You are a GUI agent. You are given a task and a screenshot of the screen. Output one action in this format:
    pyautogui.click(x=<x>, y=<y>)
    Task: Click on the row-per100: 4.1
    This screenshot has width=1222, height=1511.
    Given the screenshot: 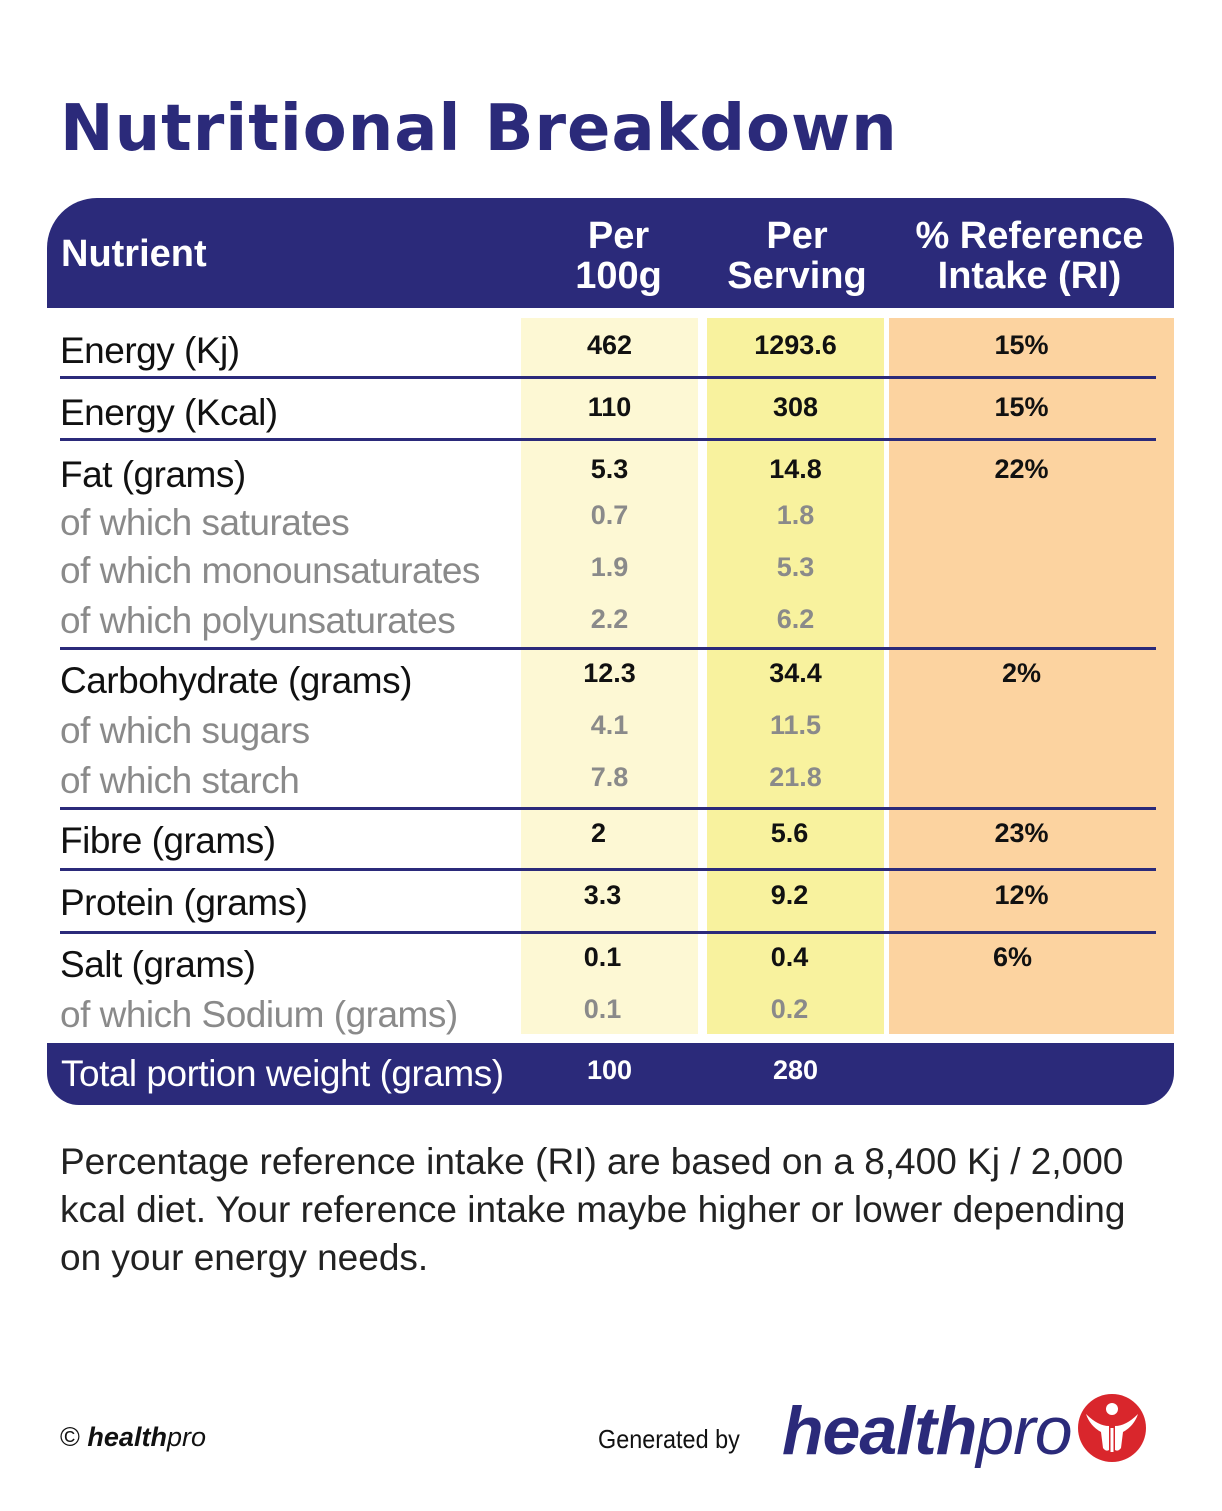 What is the action you would take?
    pyautogui.click(x=609, y=725)
    